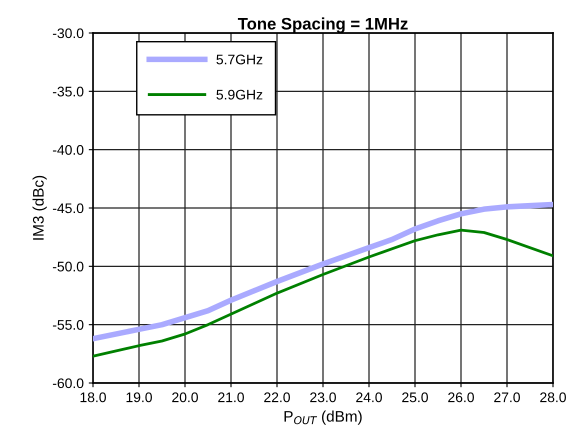 Image resolution: width=569 pixels, height=446 pixels. Describe the element at coordinates (277, 397) in the screenshot. I see `x-tick-label: 22.0` at that location.